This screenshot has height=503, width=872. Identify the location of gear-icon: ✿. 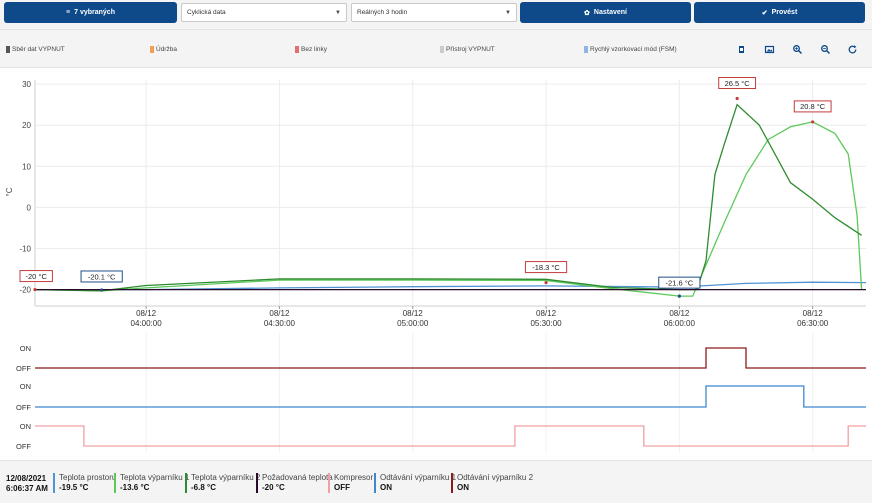
(587, 13).